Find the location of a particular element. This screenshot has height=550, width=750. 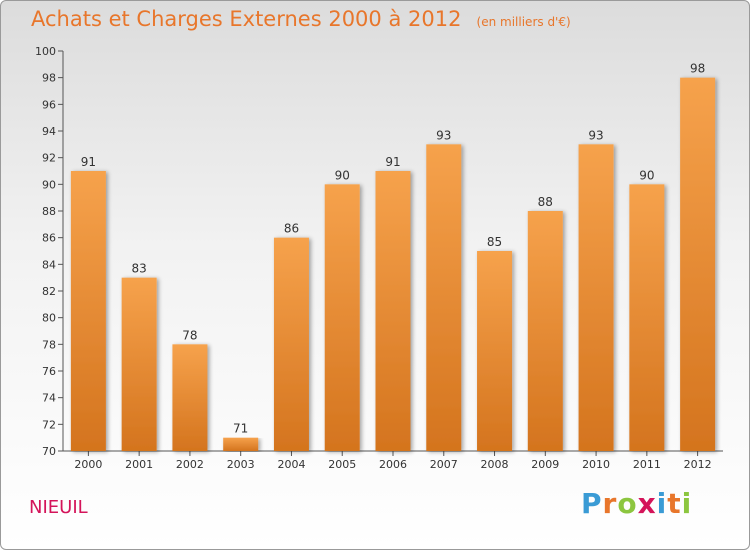

x-tick-label: 2006 is located at coordinates (393, 464).